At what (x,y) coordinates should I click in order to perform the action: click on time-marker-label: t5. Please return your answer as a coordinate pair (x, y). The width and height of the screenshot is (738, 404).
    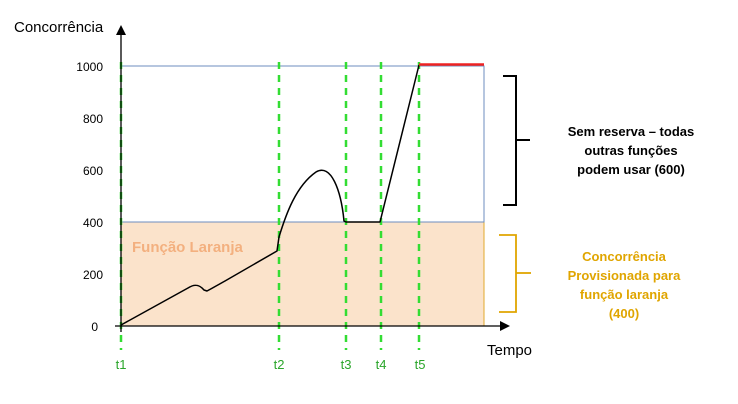
    Looking at the image, I should click on (420, 364).